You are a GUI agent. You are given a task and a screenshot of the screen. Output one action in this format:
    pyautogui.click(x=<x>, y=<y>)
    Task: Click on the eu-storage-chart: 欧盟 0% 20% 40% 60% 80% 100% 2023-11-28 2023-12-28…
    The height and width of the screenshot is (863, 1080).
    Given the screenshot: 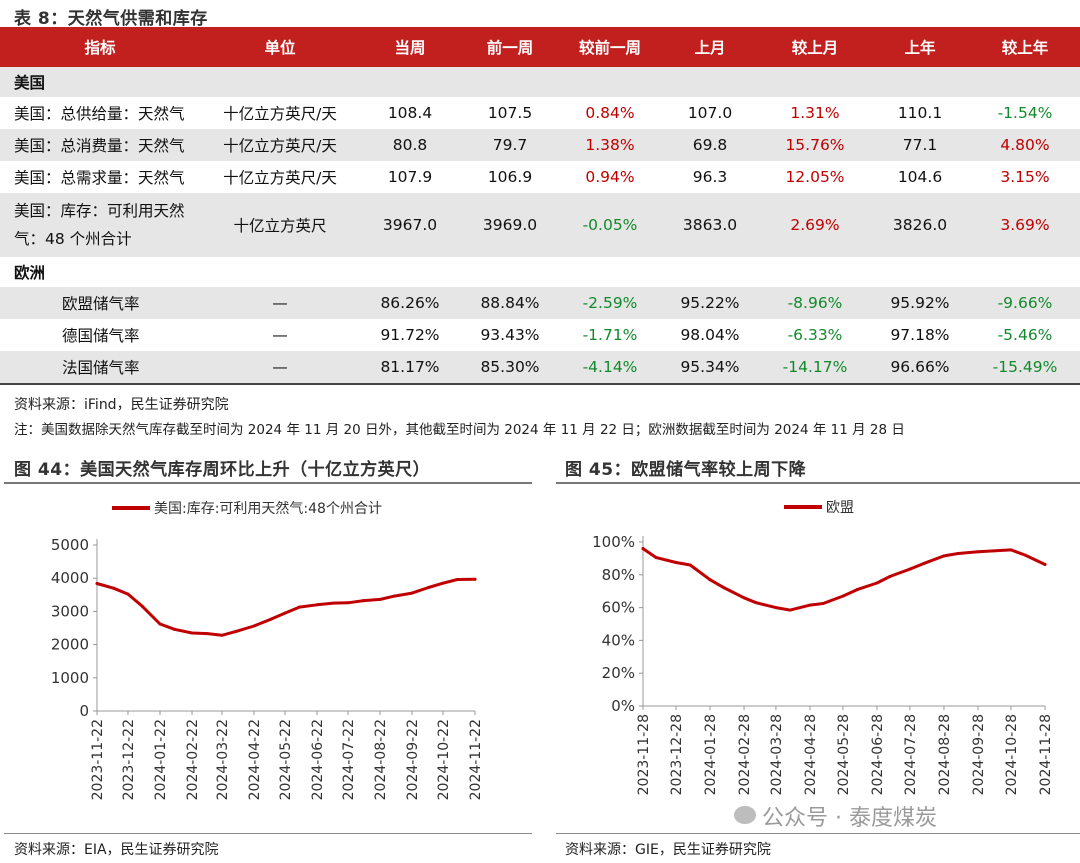 What is the action you would take?
    pyautogui.click(x=823, y=647)
    